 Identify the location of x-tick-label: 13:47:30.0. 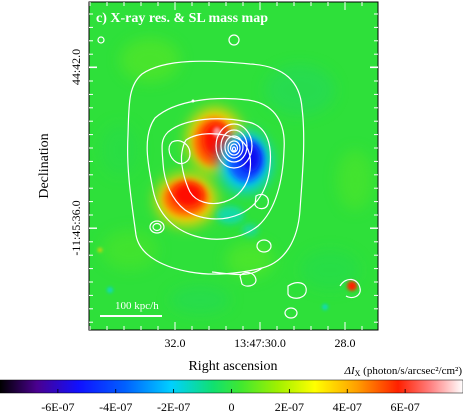
(260, 343).